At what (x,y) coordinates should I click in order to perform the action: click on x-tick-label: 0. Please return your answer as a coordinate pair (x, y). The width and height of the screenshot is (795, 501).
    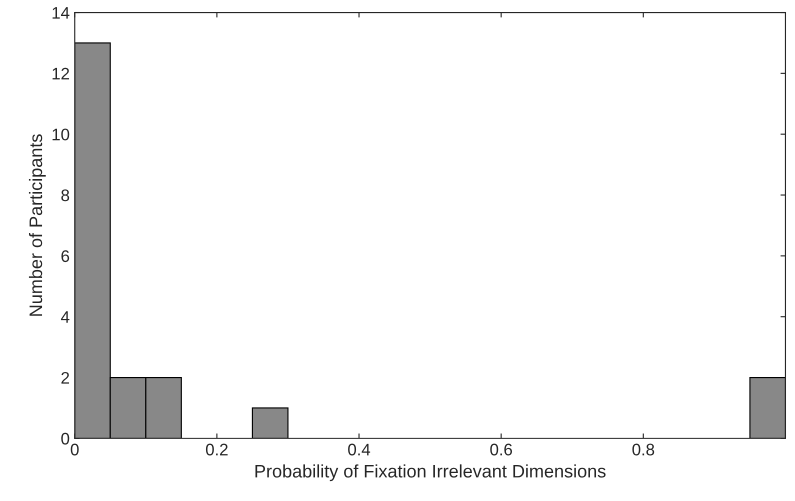
    Looking at the image, I should click on (74, 450).